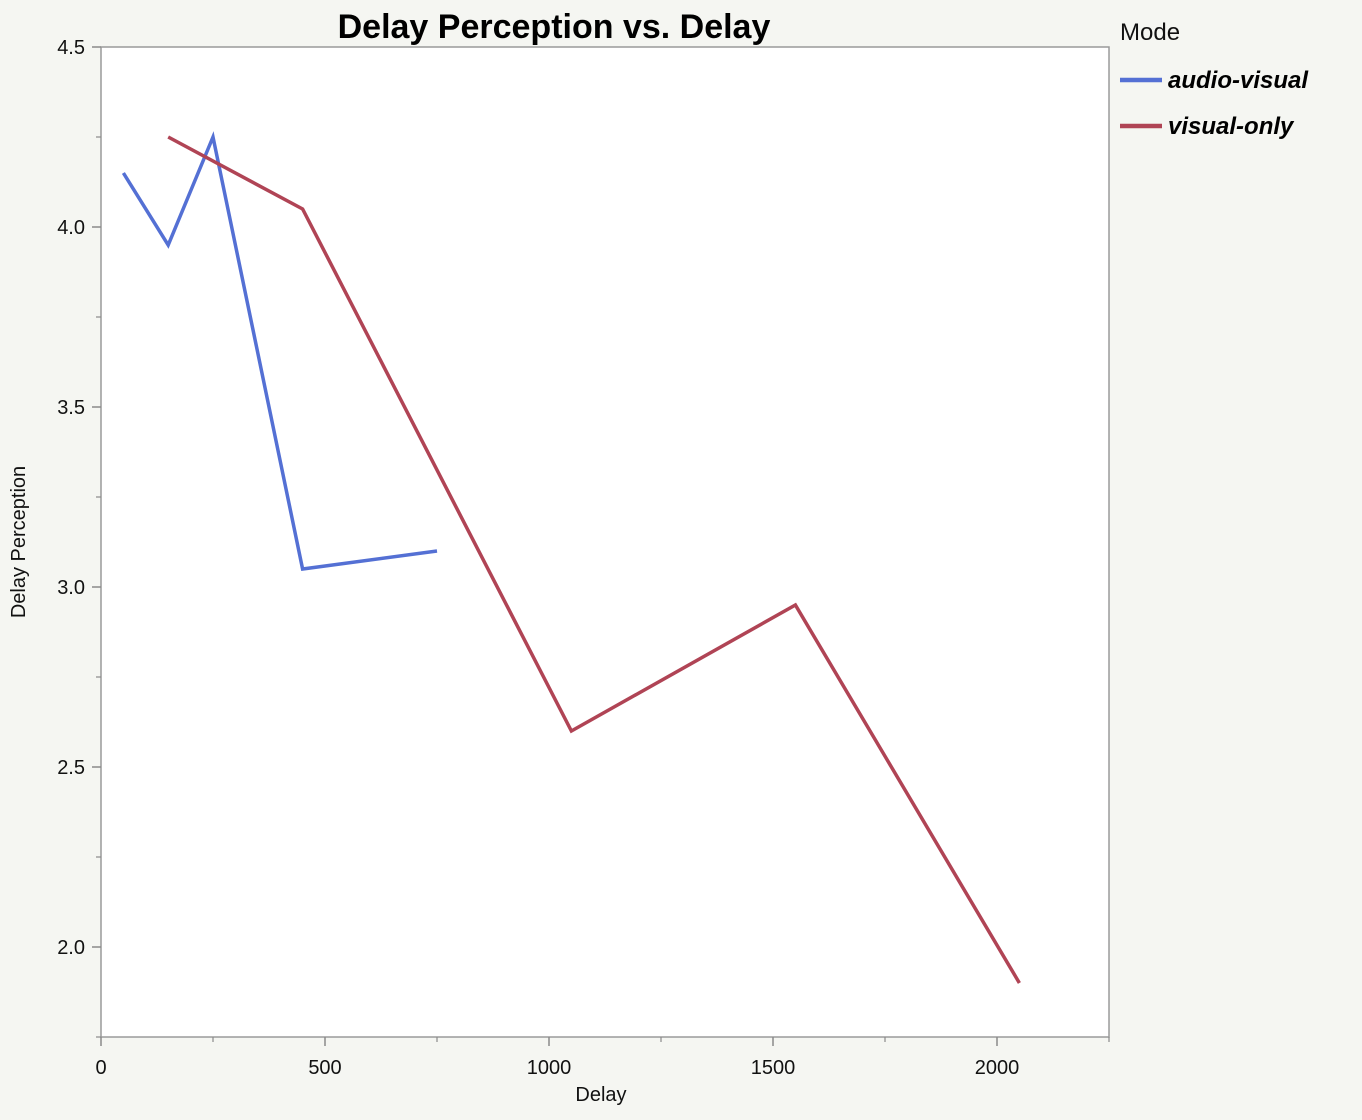 This screenshot has width=1362, height=1120. Describe the element at coordinates (1231, 126) in the screenshot. I see `legend-label-visual-only: visual-only` at that location.